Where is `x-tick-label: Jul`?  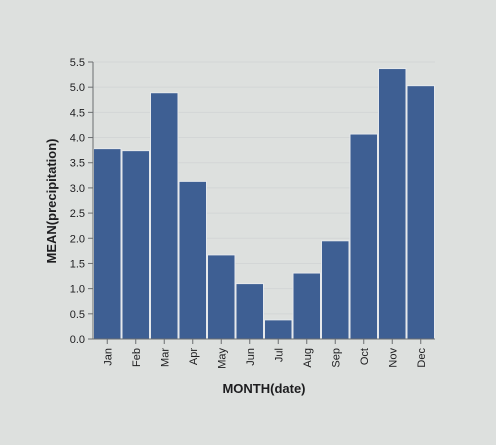
x-tick-label: Jul is located at coordinates (279, 355).